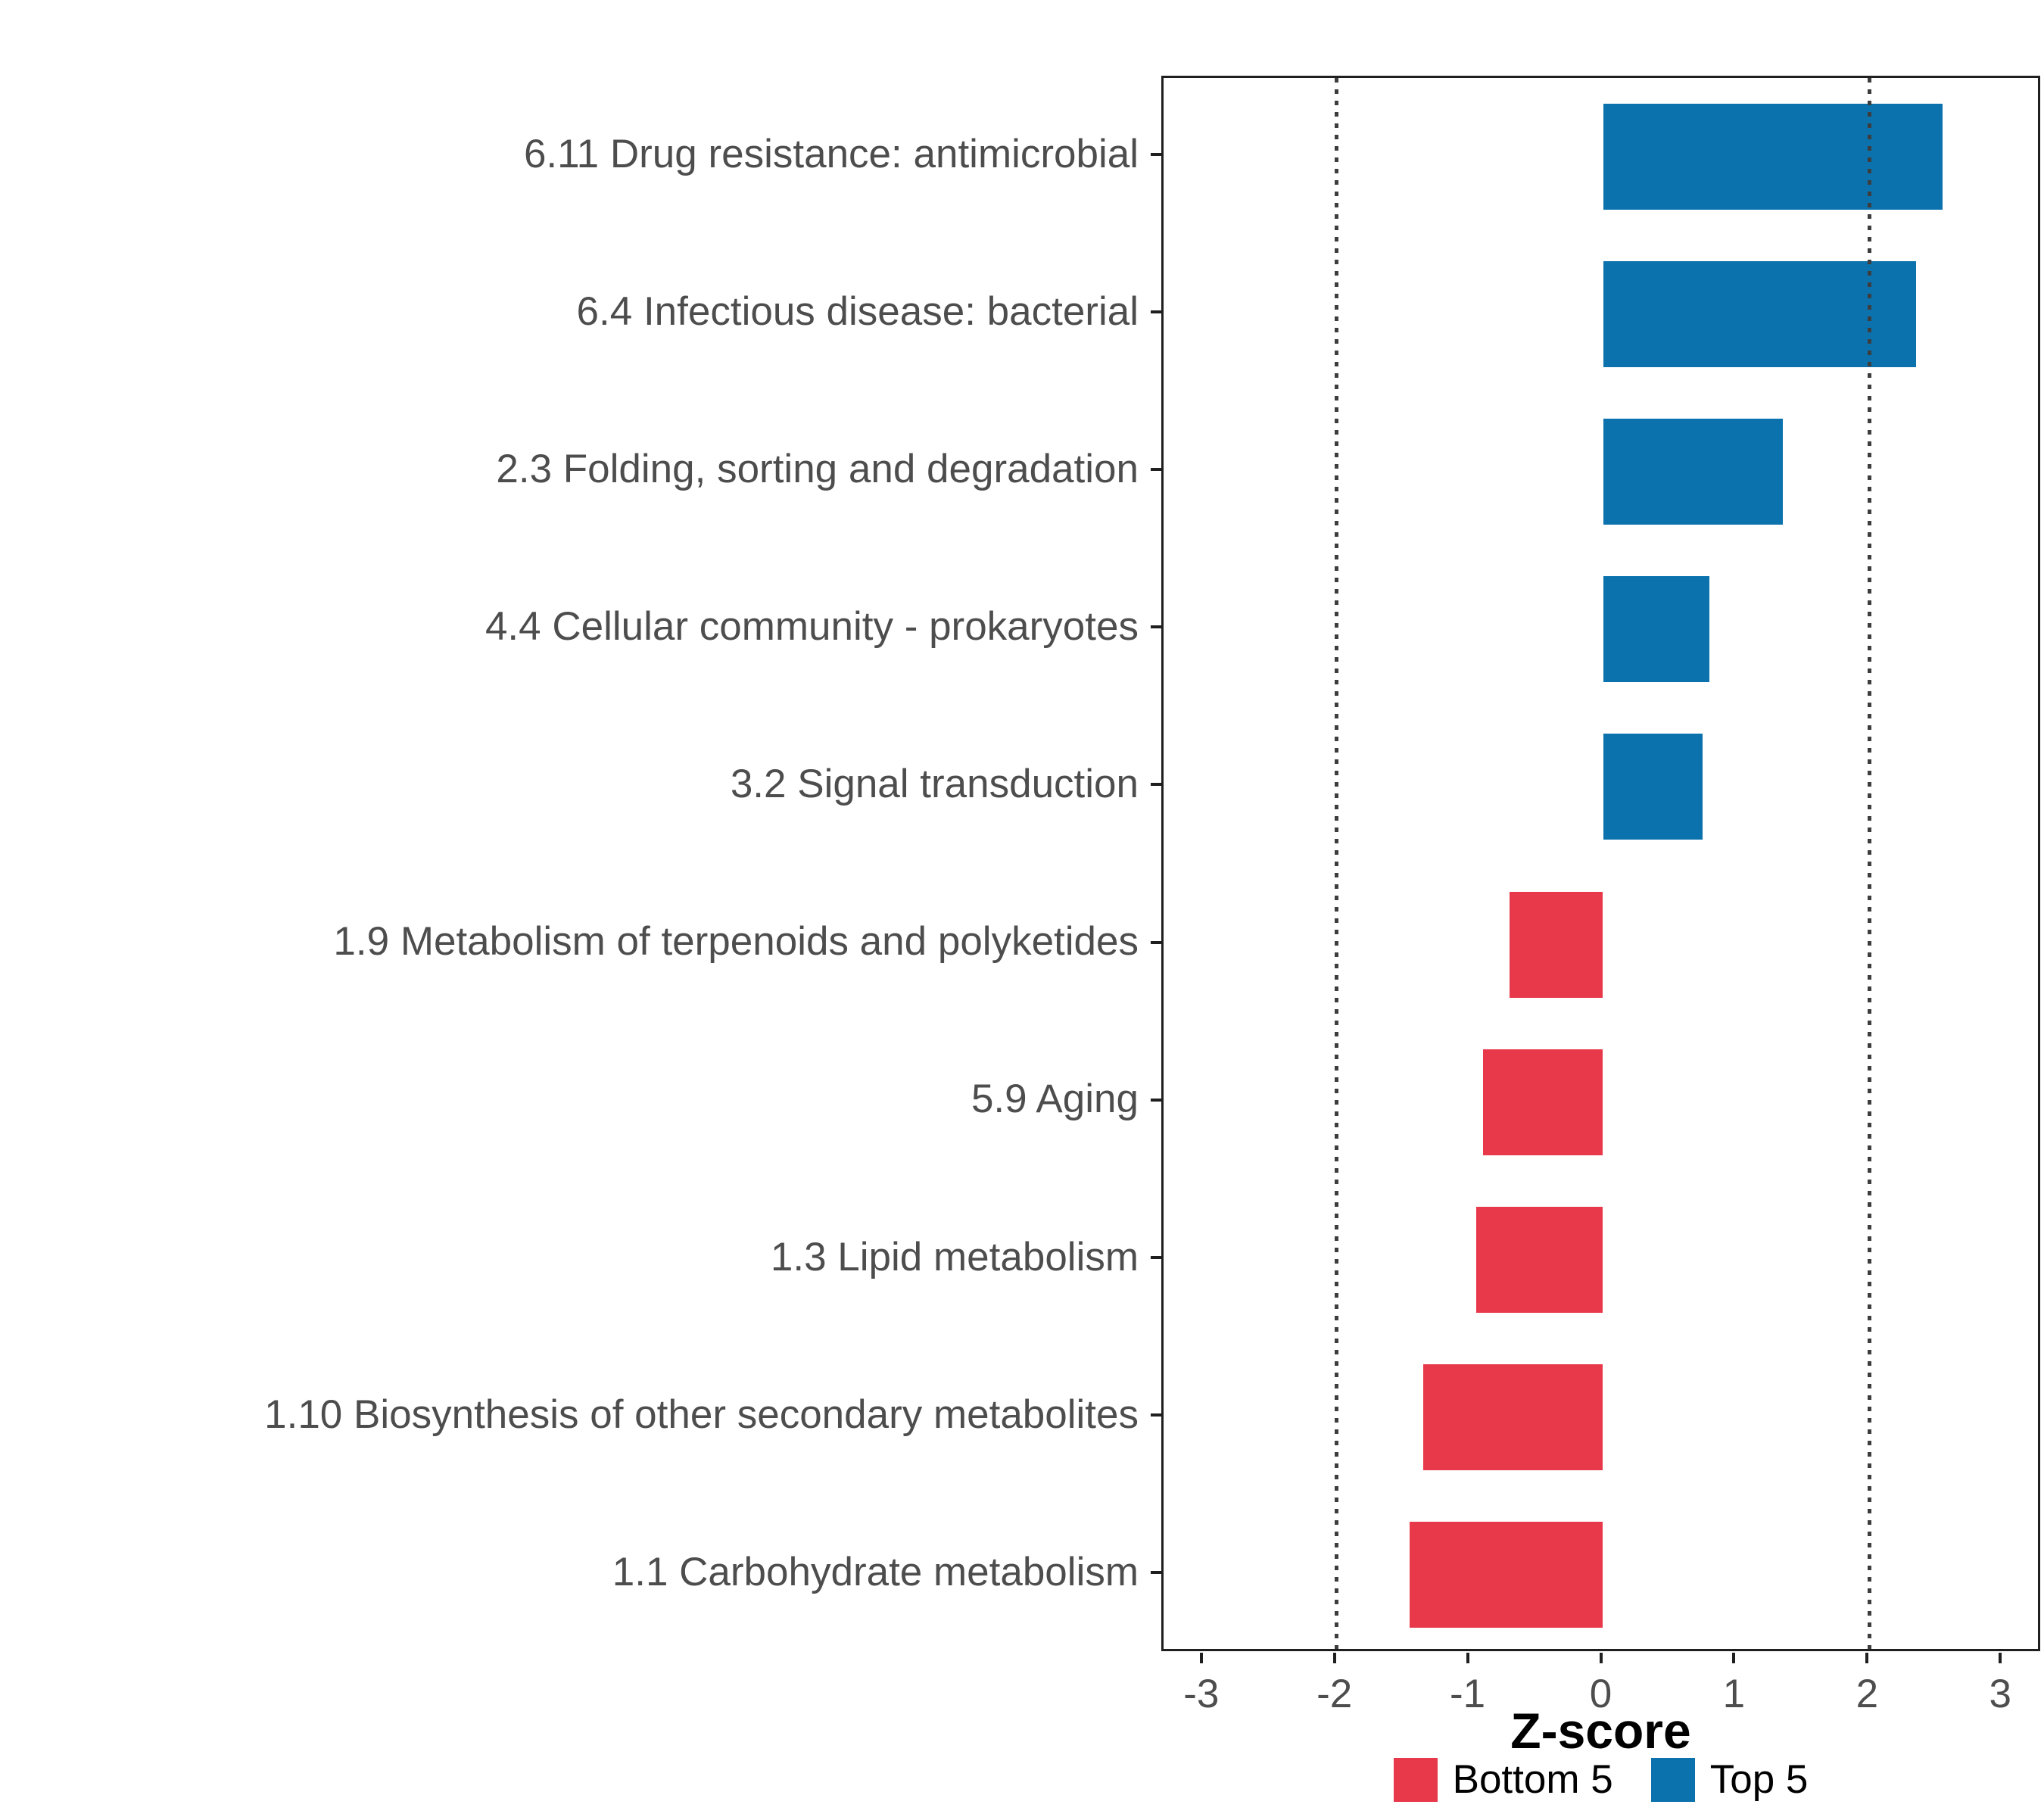 Image resolution: width=2044 pixels, height=1817 pixels. I want to click on y-axis-label: 1.1 Carbohydrate metabolism, so click(875, 1571).